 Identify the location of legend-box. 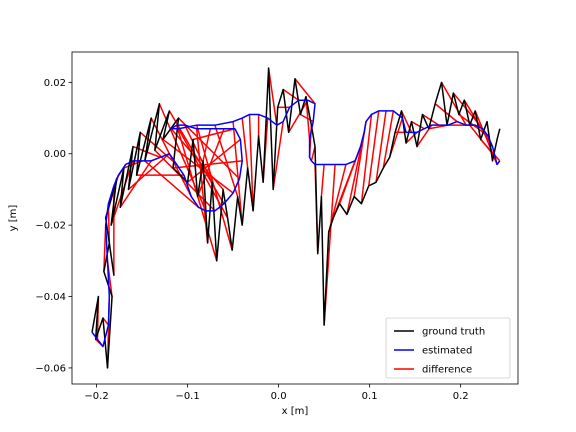
(448, 348).